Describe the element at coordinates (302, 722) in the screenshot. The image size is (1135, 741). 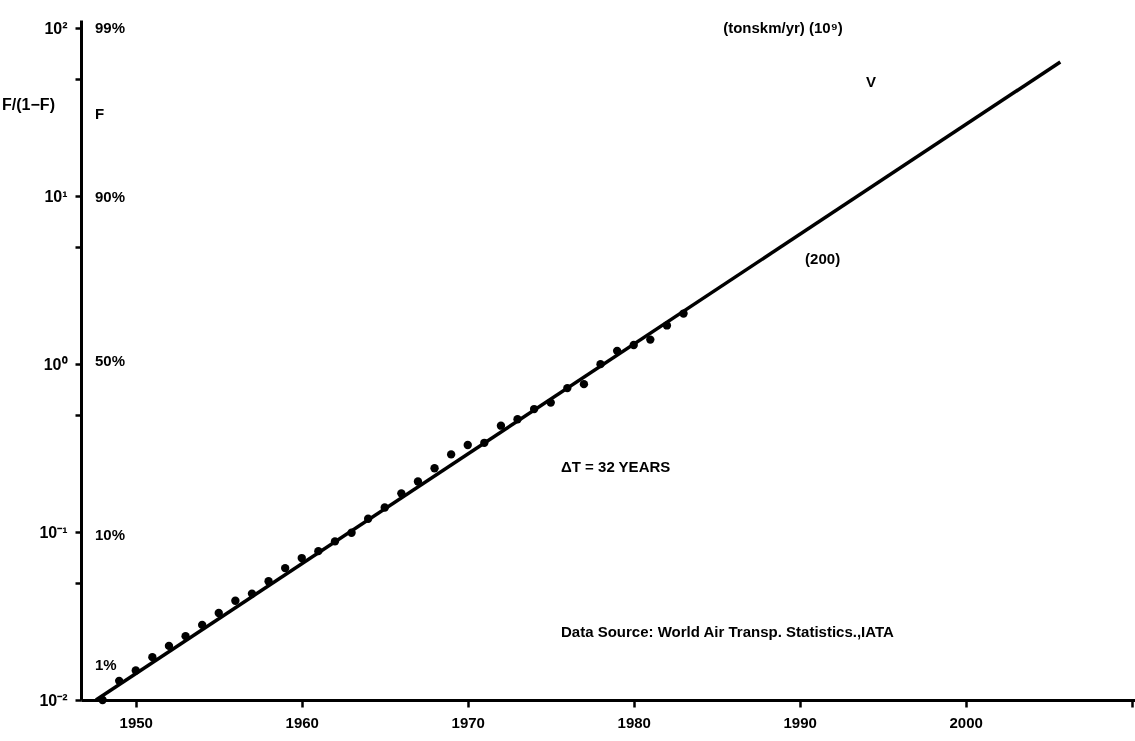
I see `x-tick-label: 1960` at that location.